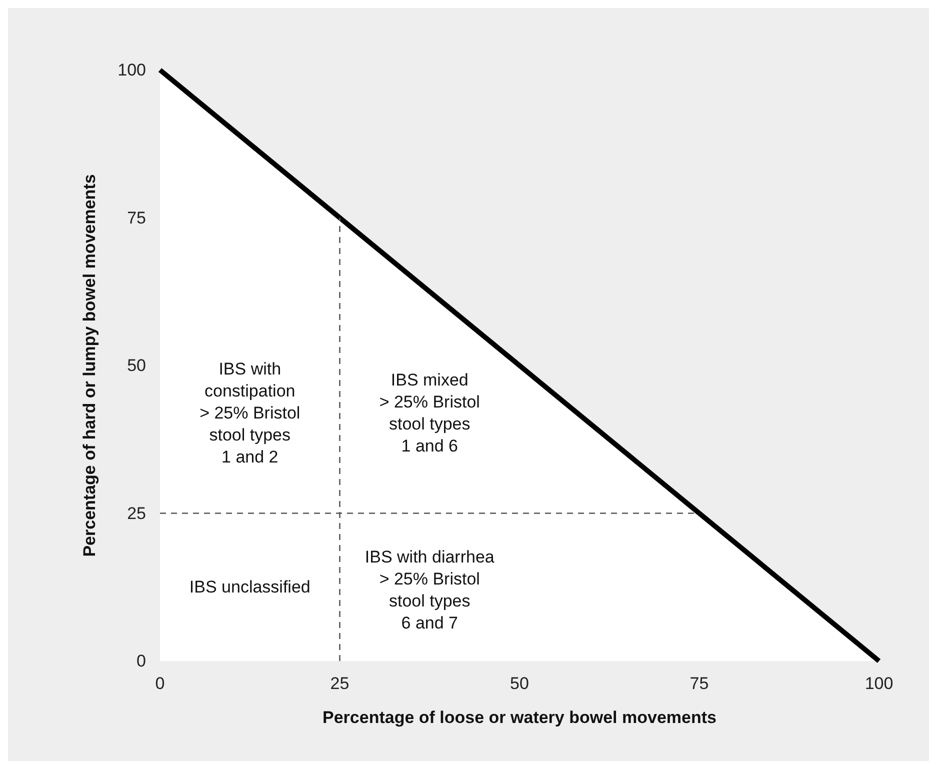  Describe the element at coordinates (160, 683) in the screenshot. I see `x-tick-label: 0` at that location.